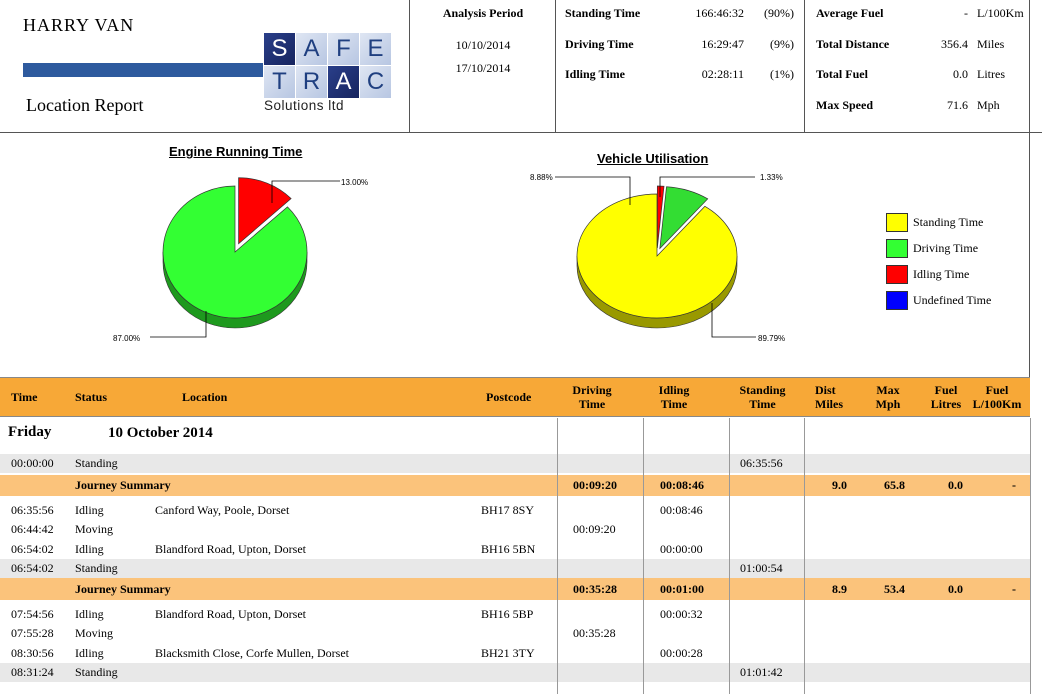 Image resolution: width=1042 pixels, height=694 pixels. Describe the element at coordinates (126, 338) in the screenshot. I see `pie-data-label: 87.00%` at that location.